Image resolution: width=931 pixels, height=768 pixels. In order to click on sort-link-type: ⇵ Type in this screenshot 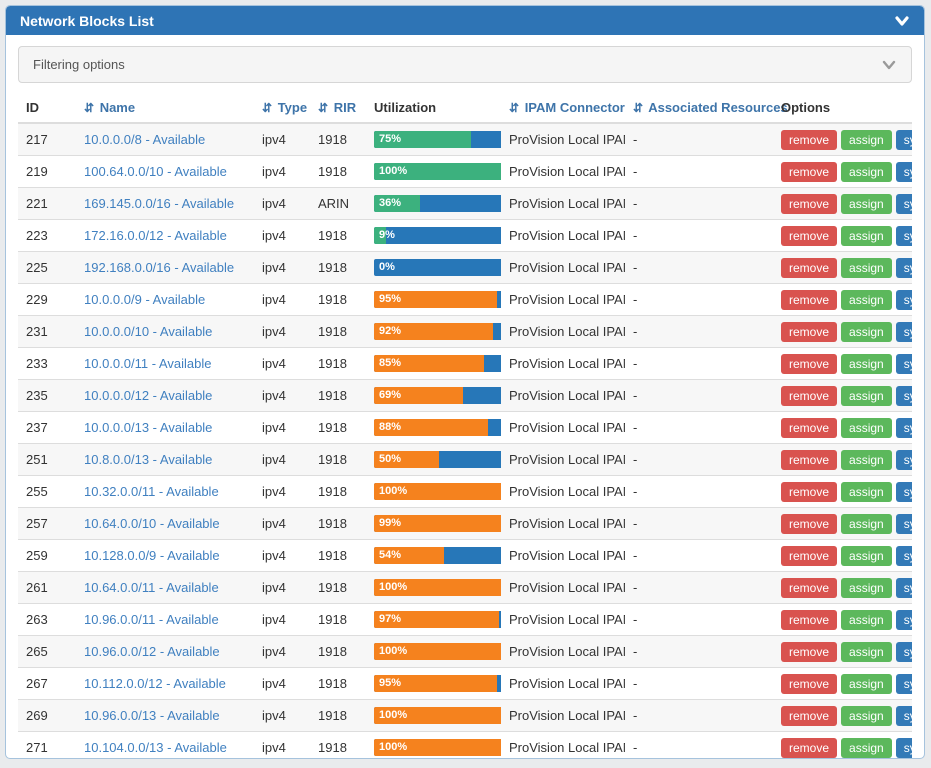, I will do `click(284, 107)`.